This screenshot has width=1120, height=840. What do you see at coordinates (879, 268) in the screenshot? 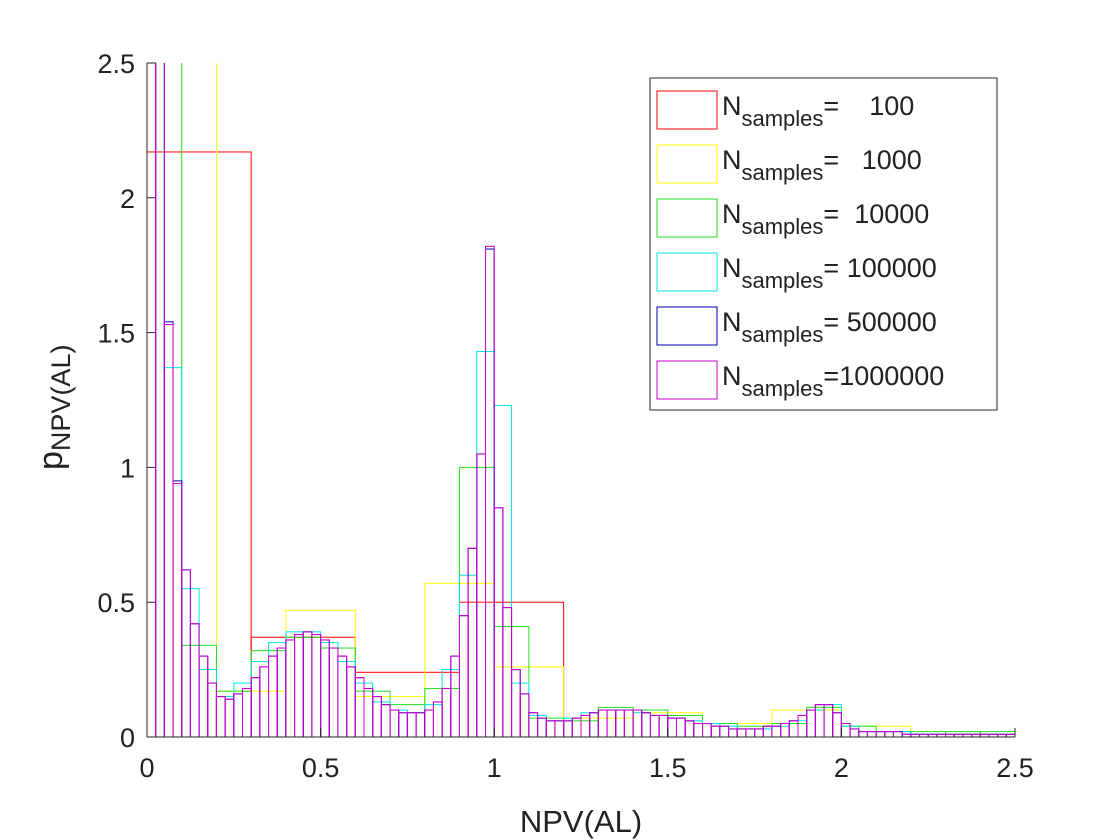
I see `legend-entry: = 100000` at bounding box center [879, 268].